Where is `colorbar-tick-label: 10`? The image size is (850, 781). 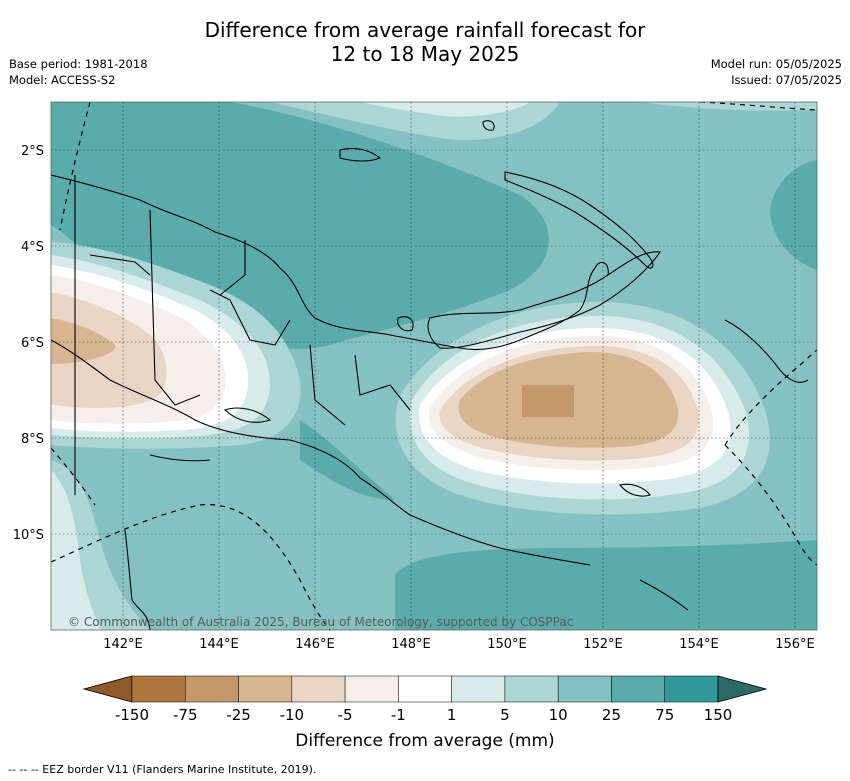 colorbar-tick-label: 10 is located at coordinates (558, 715).